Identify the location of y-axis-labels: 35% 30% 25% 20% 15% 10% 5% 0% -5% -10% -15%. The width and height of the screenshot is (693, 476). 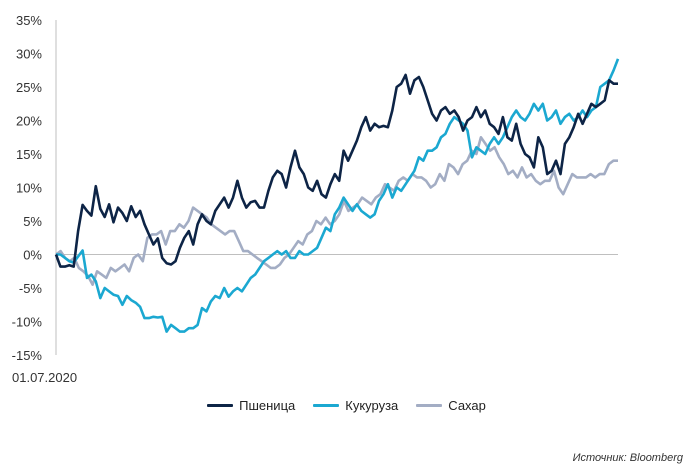
(27, 188).